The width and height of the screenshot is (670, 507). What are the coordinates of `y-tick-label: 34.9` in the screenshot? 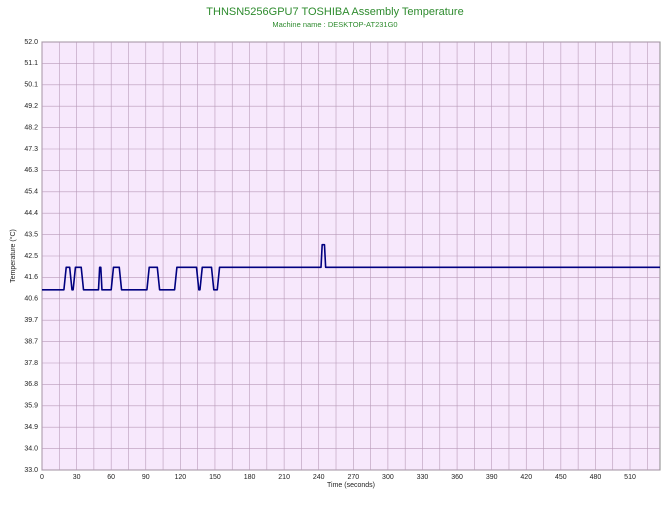 It's located at (31, 427).